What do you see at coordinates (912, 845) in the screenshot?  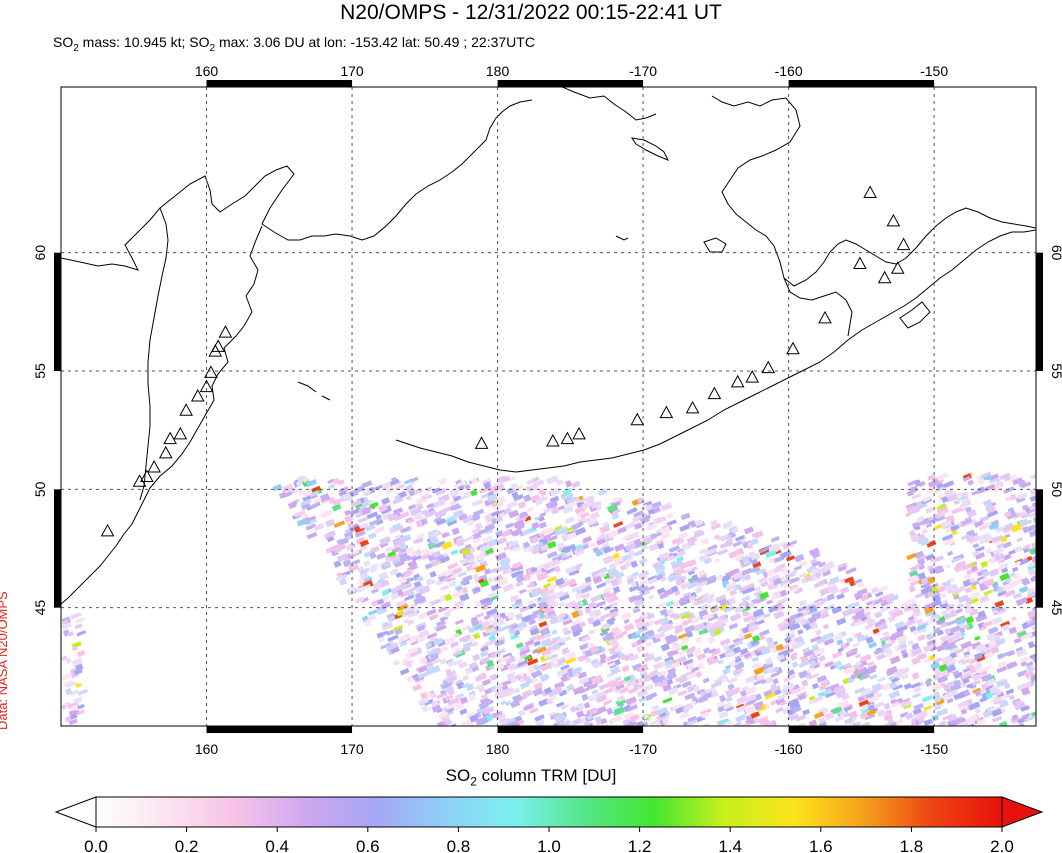 I see `colorbar-tick-label-1.8: 1.8` at bounding box center [912, 845].